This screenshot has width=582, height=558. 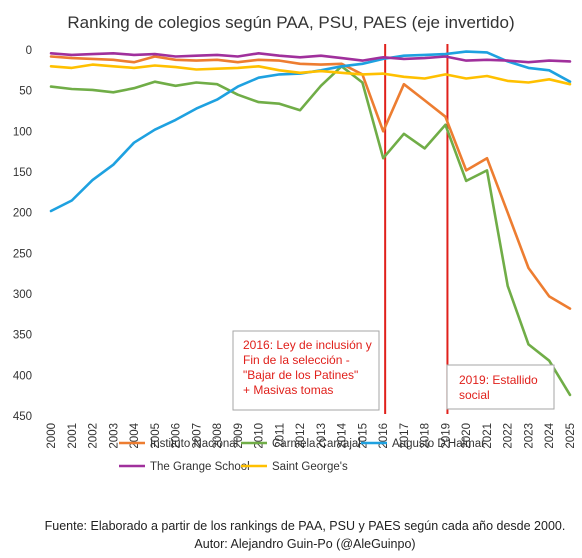 I want to click on x-tick-label: 2001, so click(x=73, y=436).